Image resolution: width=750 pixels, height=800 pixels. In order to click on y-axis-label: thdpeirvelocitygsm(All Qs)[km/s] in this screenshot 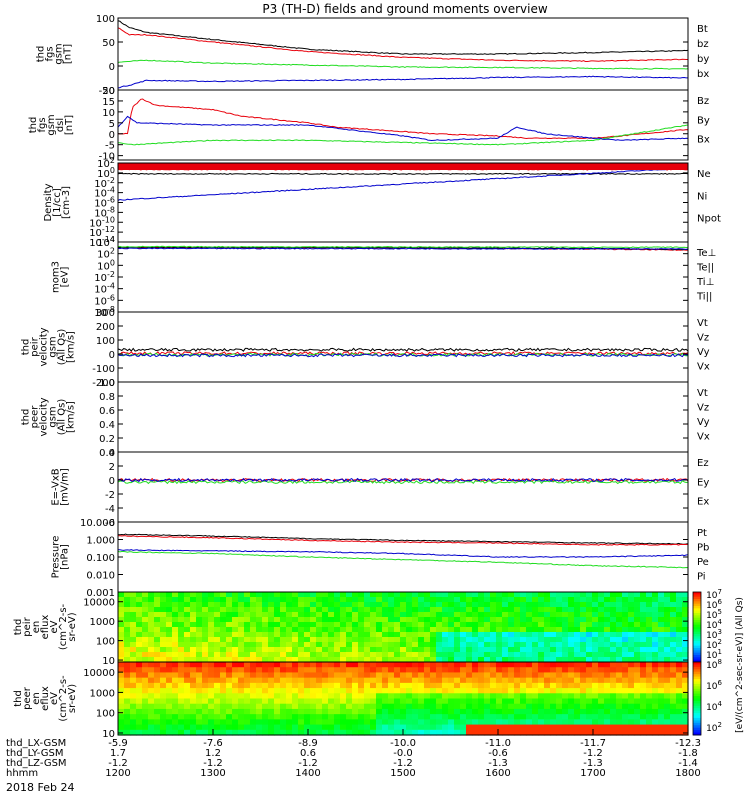, I will do `click(49, 346)`.